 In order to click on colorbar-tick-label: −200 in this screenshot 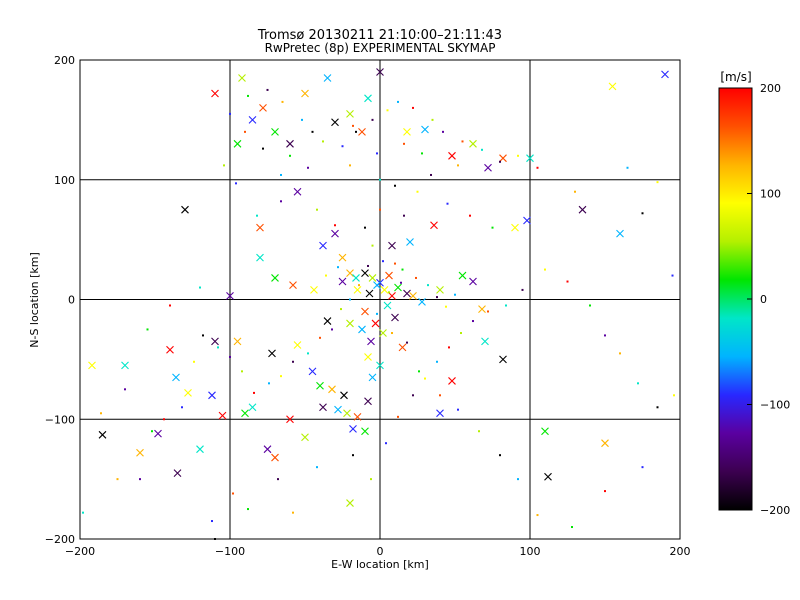, I will do `click(775, 510)`.